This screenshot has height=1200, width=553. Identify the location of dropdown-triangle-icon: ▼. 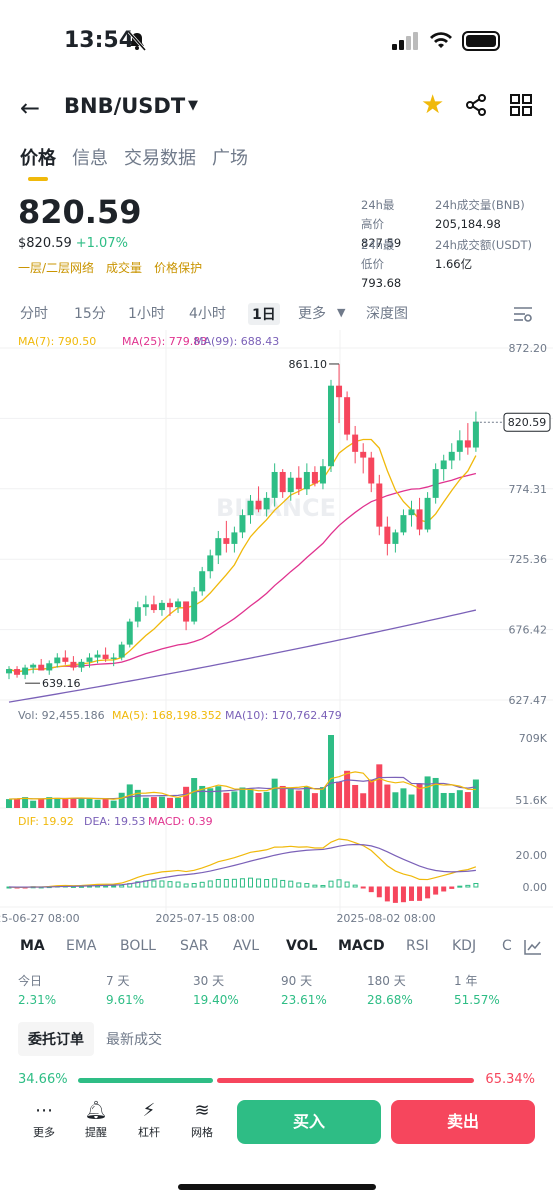
(193, 105).